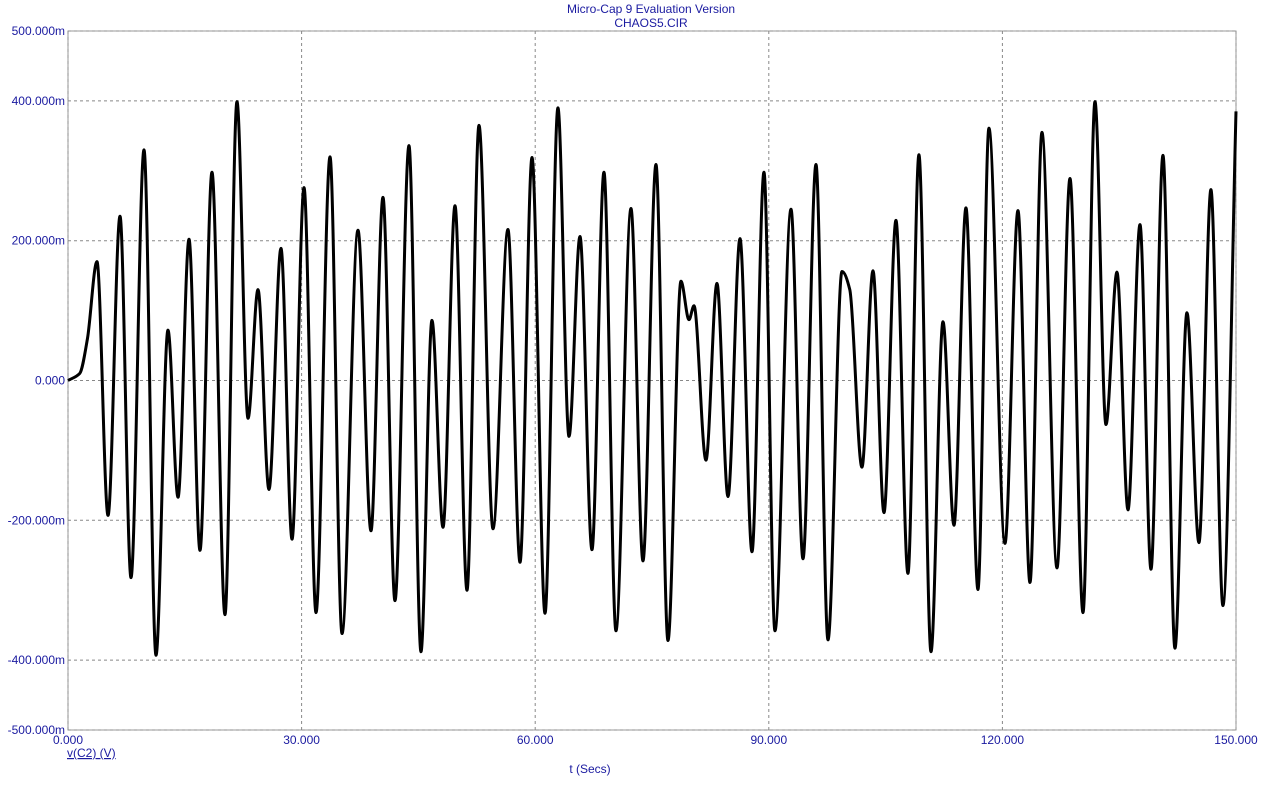 This screenshot has width=1267, height=787. What do you see at coordinates (301, 740) in the screenshot?
I see `x-tick-label: 30.000` at bounding box center [301, 740].